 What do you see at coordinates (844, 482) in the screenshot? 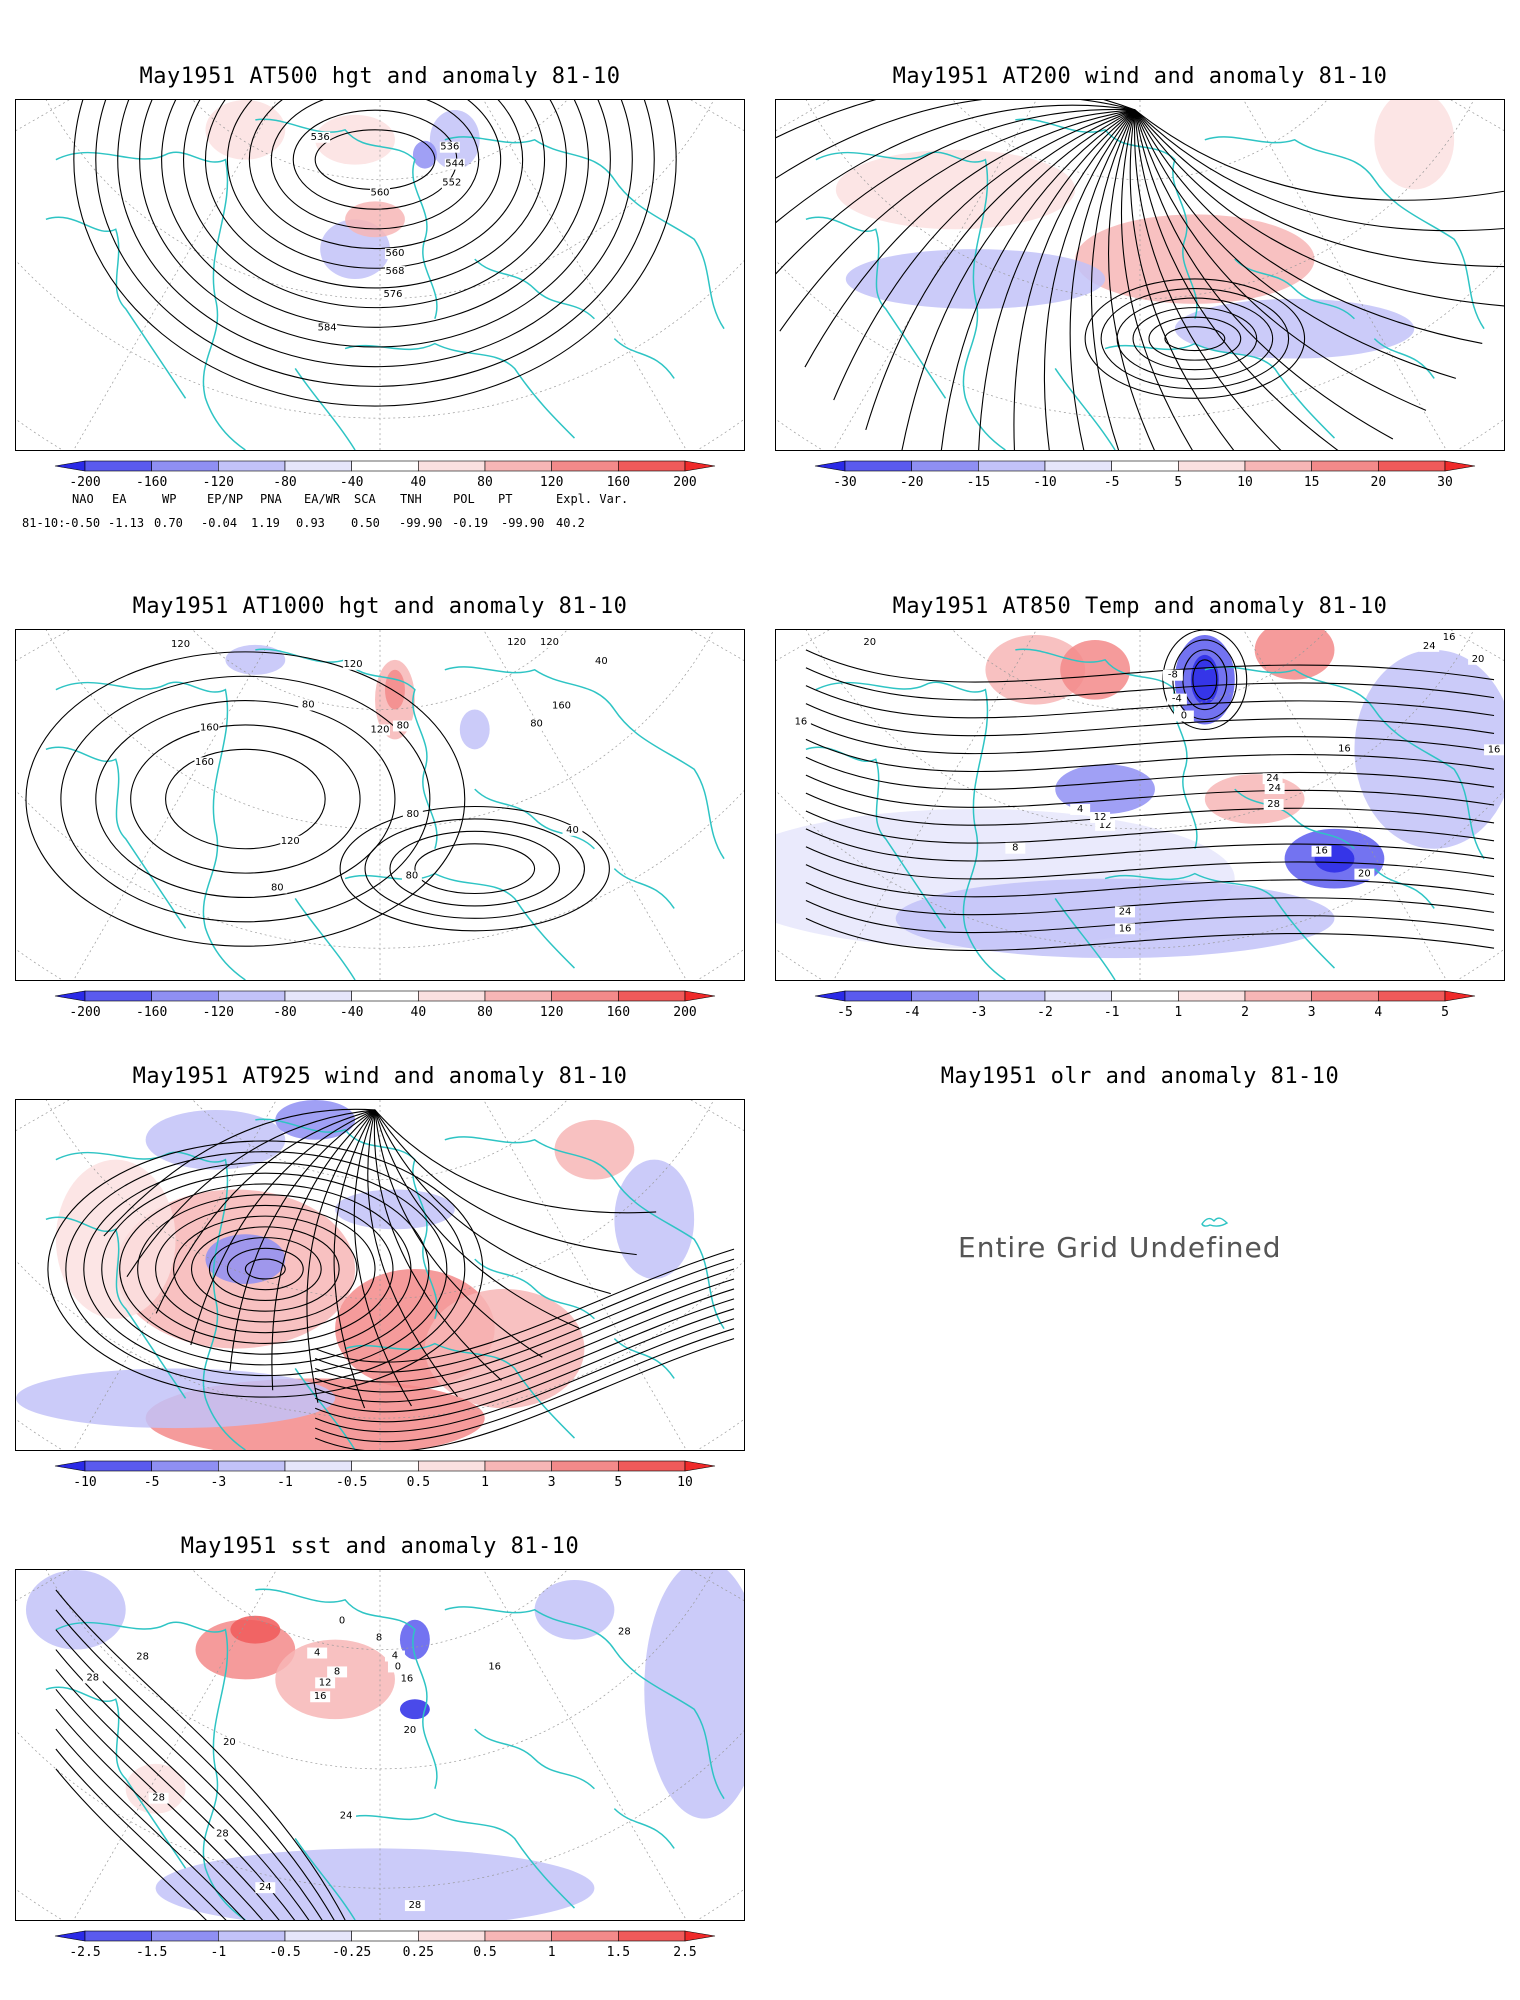
I see `colorbar-tick-label: -30` at bounding box center [844, 482].